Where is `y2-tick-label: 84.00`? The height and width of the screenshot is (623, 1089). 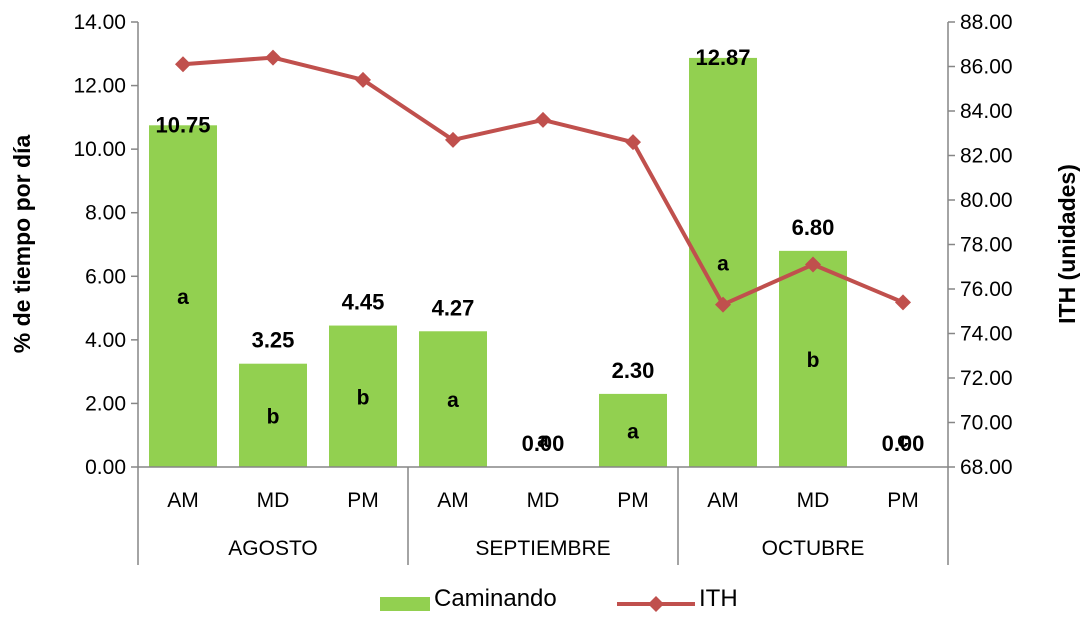 y2-tick-label: 84.00 is located at coordinates (986, 111).